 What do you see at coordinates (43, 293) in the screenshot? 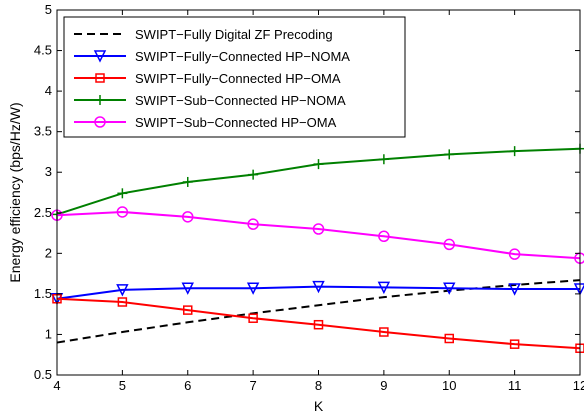
I see `y-tick-label: 1.5` at bounding box center [43, 293].